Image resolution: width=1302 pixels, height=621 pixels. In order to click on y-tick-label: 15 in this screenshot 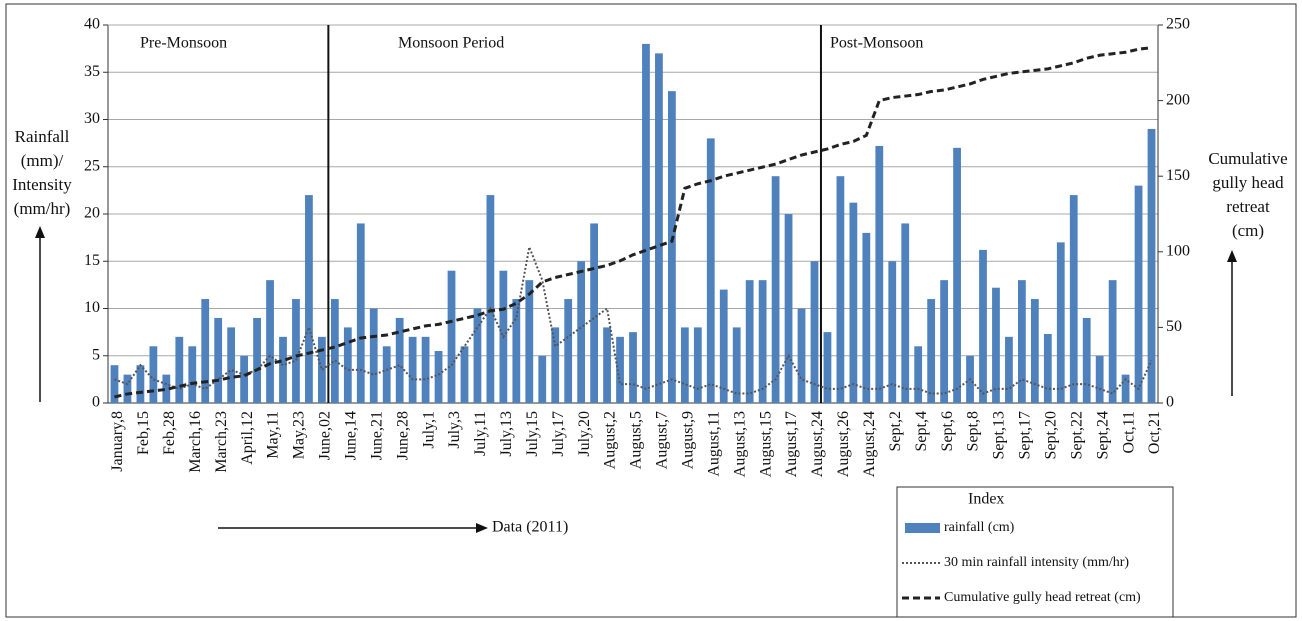, I will do `click(92, 260)`.